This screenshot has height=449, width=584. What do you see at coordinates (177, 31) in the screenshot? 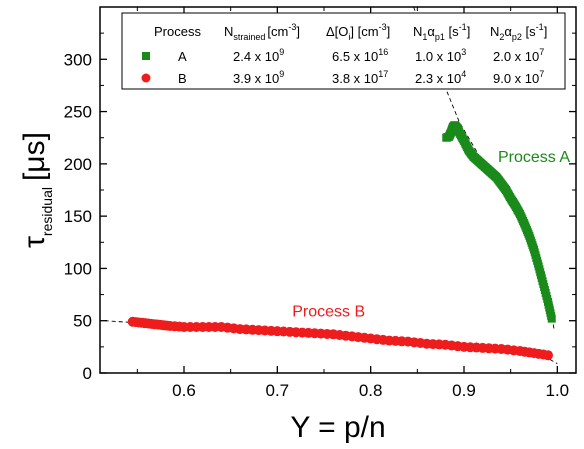
I see `legend-header-process: Process` at bounding box center [177, 31].